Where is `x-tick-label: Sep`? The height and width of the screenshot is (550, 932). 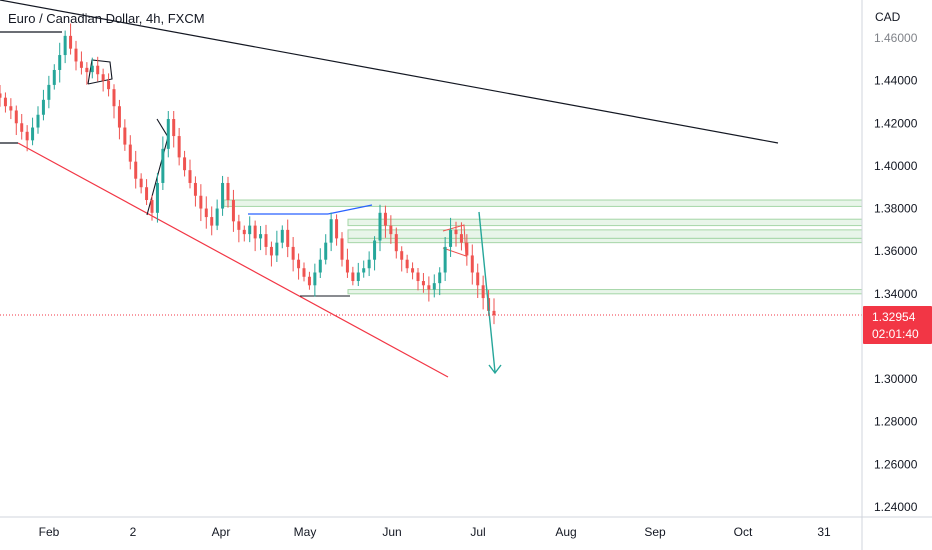
x-tick-label: Sep is located at coordinates (655, 532).